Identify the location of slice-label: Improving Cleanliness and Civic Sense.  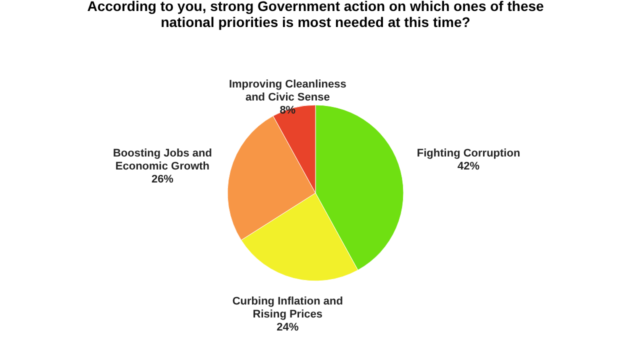
(287, 91).